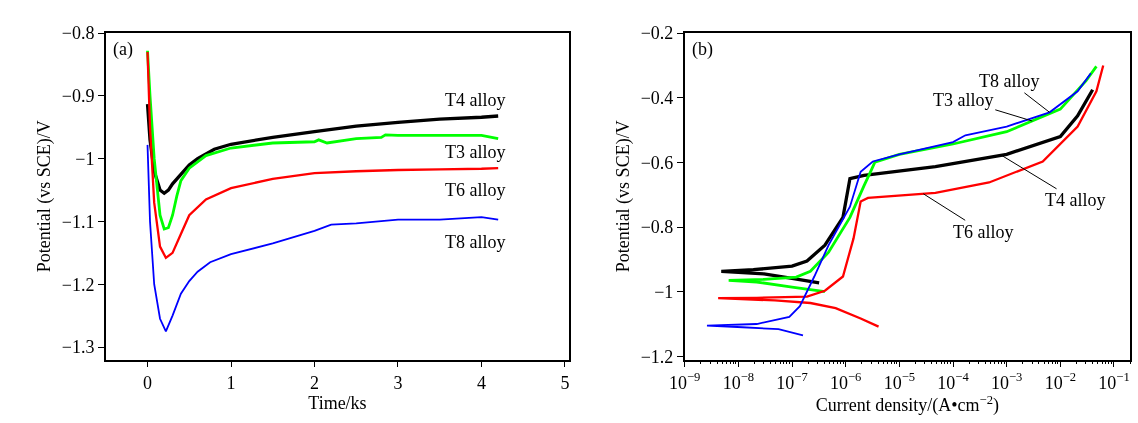 Image resolution: width=1138 pixels, height=423 pixels. What do you see at coordinates (78, 221) in the screenshot?
I see `y-tick-label: −1.1` at bounding box center [78, 221].